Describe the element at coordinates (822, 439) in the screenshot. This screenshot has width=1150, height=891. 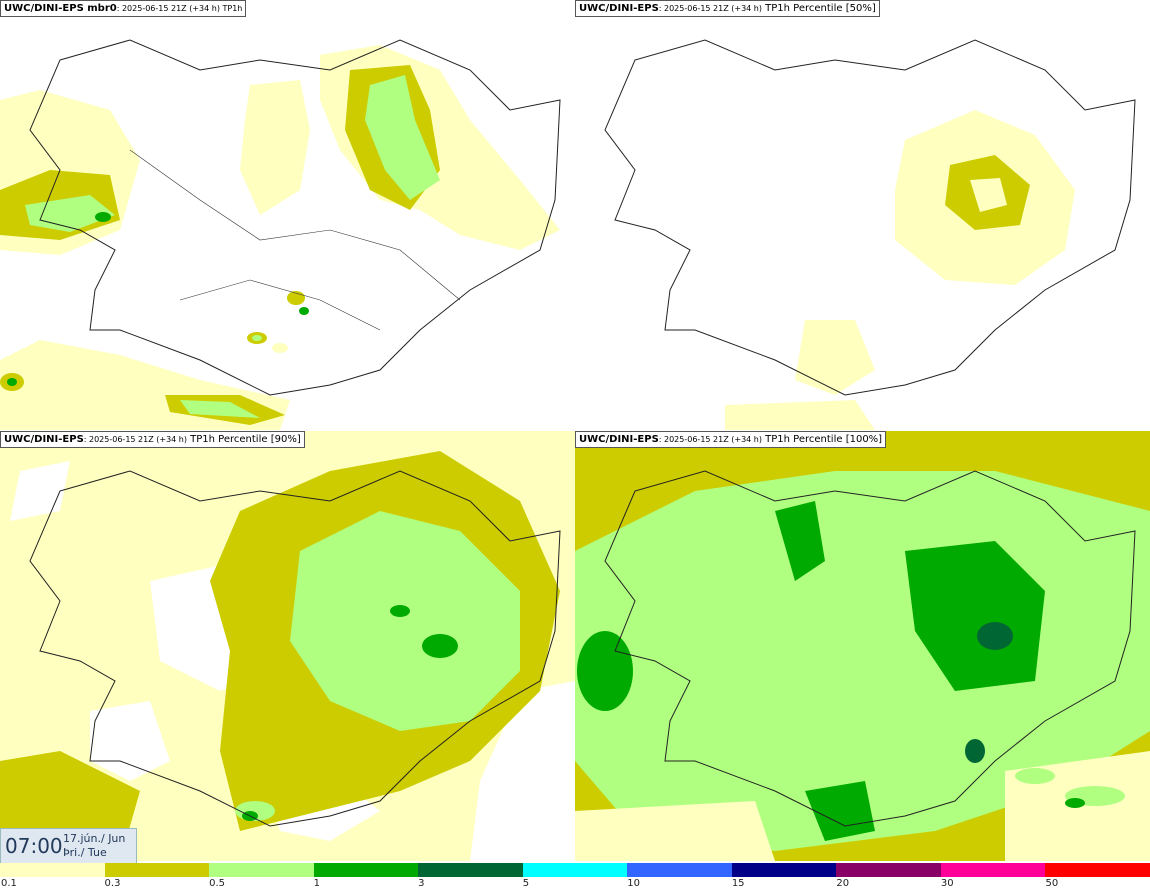
I see `field-label: TP1h Percentile [100%]` at that location.